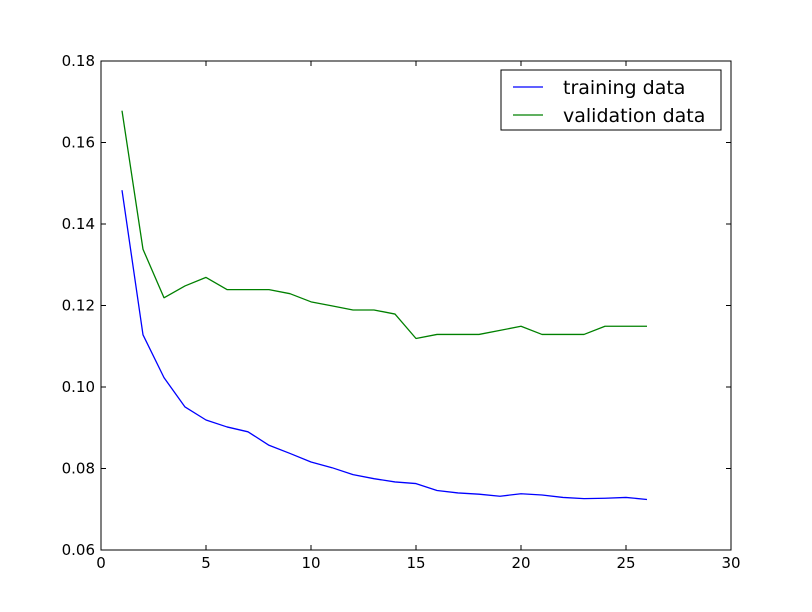 Image resolution: width=812 pixels, height=612 pixels. Describe the element at coordinates (78, 143) in the screenshot. I see `y-tick-label: 0.16` at that location.